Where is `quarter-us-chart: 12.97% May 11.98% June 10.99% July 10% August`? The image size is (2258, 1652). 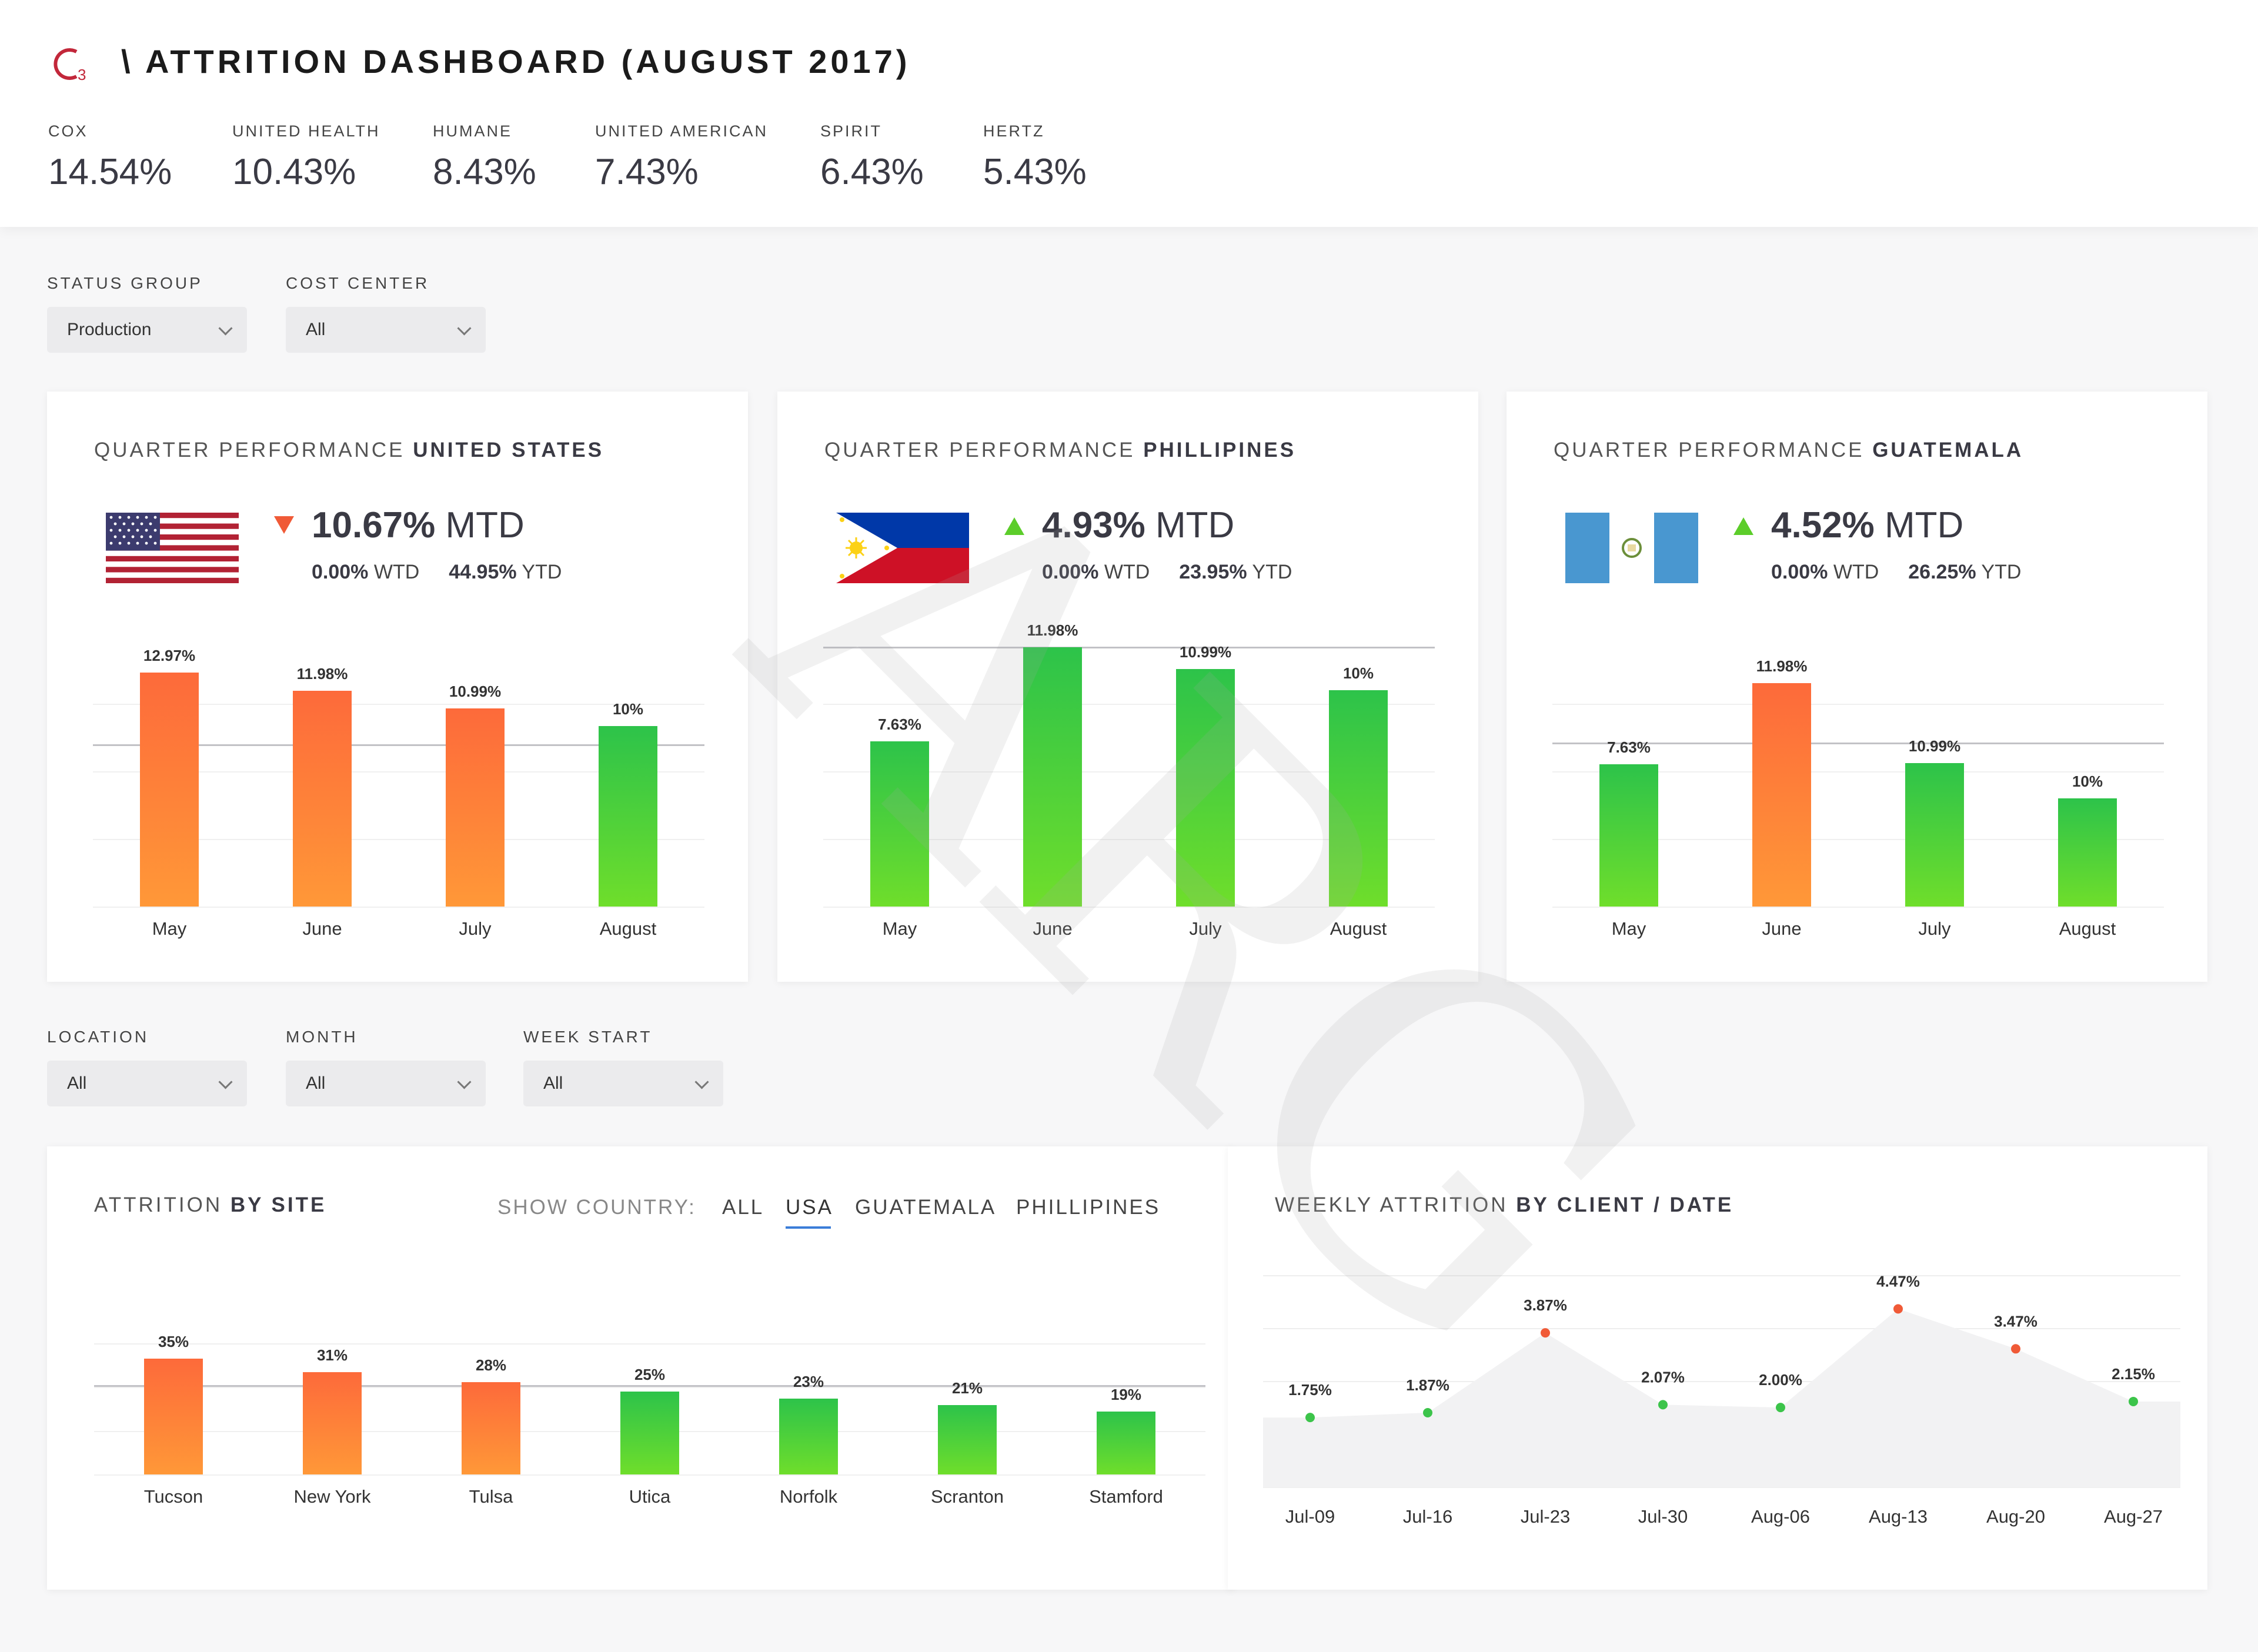 quarter-us-chart: 12.97% May 11.98% June 10.99% July 10% August is located at coordinates (398, 792).